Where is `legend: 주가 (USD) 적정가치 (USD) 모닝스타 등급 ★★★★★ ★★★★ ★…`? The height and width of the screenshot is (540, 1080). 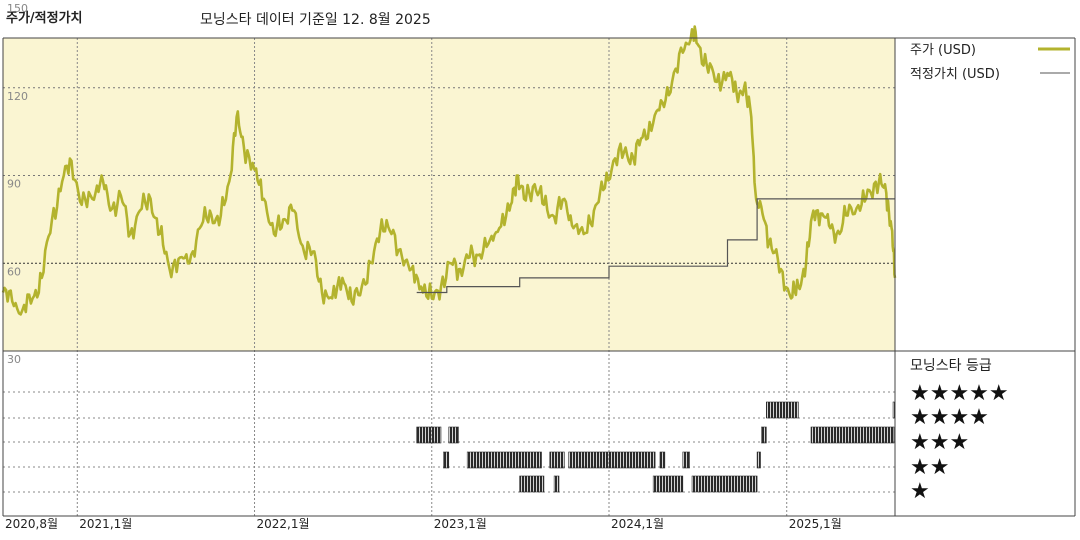
legend: 주가 (USD) 적정가치 (USD) 모닝스타 등급 ★★★★★ ★★★★ ★… is located at coordinates (990, 273).